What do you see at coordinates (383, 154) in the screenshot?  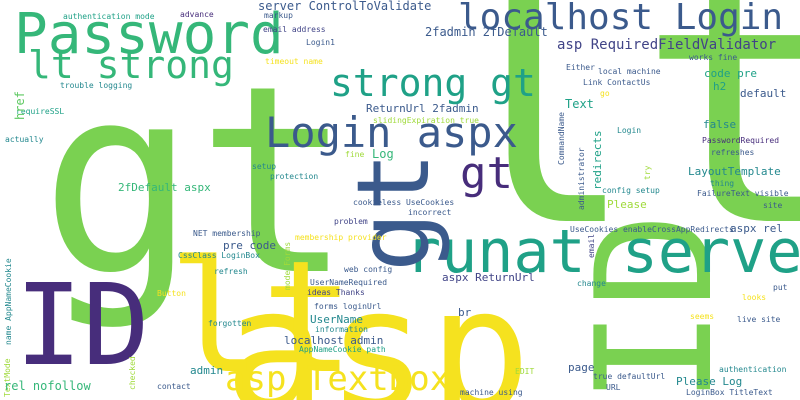 I see `cloud-word: Log` at bounding box center [383, 154].